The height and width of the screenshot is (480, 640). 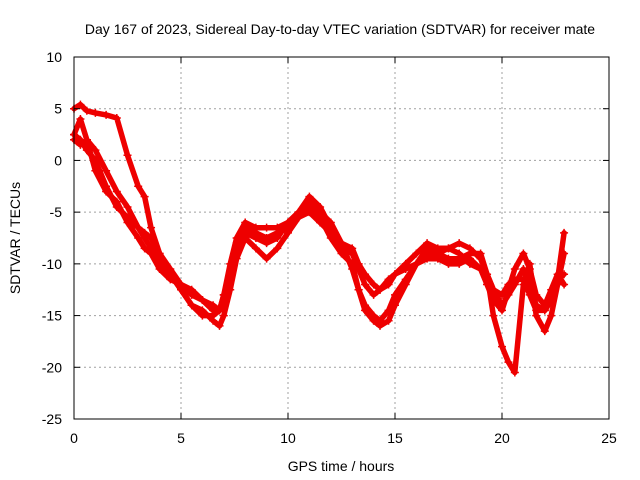 What do you see at coordinates (343, 438) in the screenshot?
I see `x-tick-labels: 0 5 10 15 20 25` at bounding box center [343, 438].